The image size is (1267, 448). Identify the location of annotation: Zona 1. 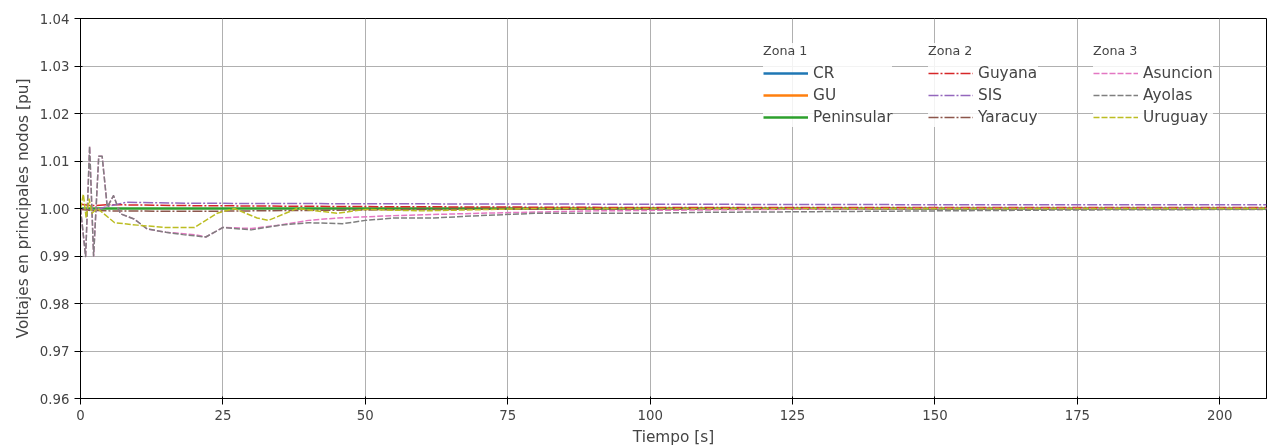
(786, 50).